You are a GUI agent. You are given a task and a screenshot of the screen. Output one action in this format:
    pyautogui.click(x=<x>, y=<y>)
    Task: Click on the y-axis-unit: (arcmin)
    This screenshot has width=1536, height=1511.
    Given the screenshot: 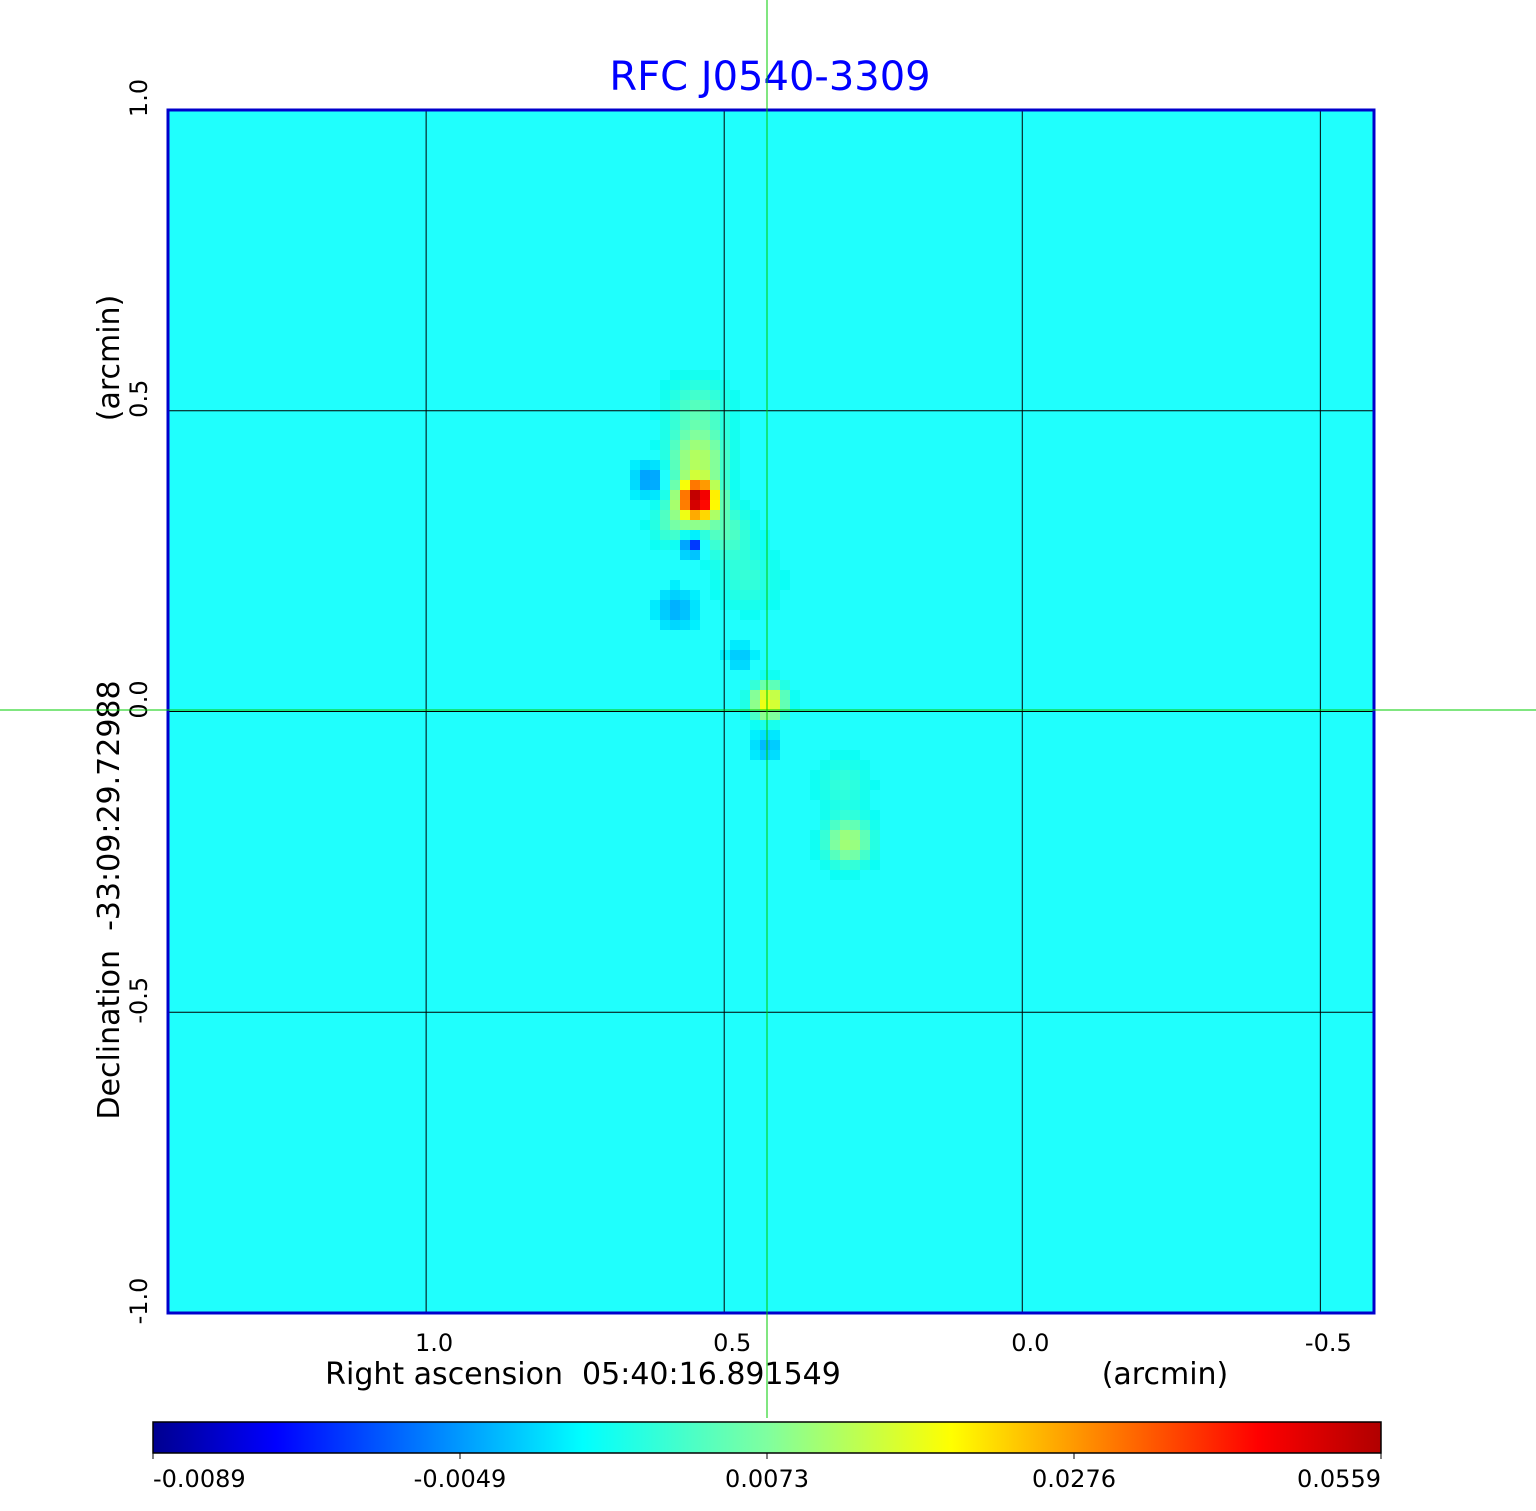 What is the action you would take?
    pyautogui.click(x=109, y=358)
    